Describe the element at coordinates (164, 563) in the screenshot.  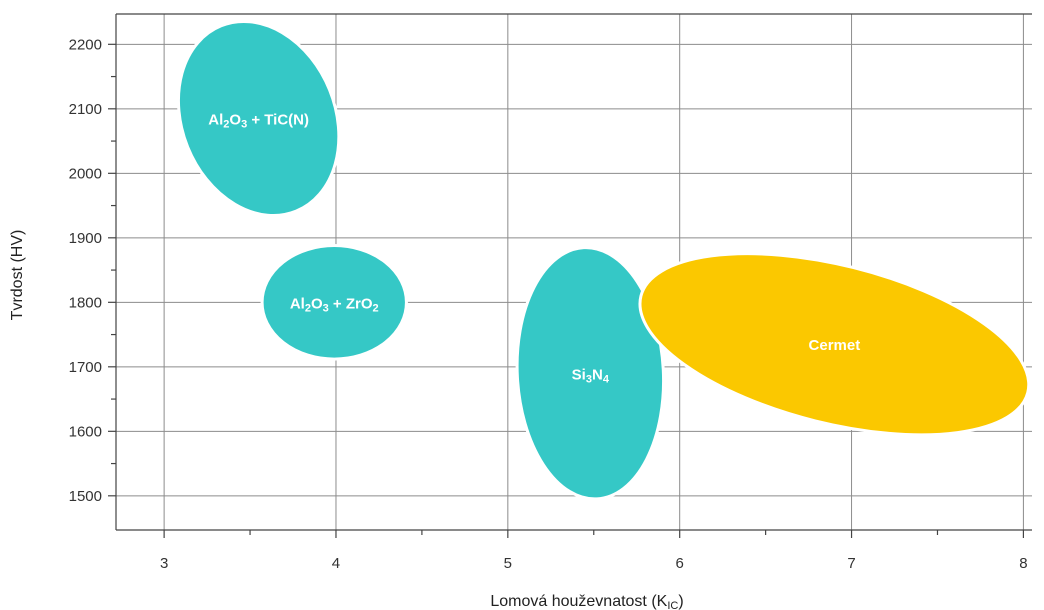
I see `x-tick-label: 3` at that location.